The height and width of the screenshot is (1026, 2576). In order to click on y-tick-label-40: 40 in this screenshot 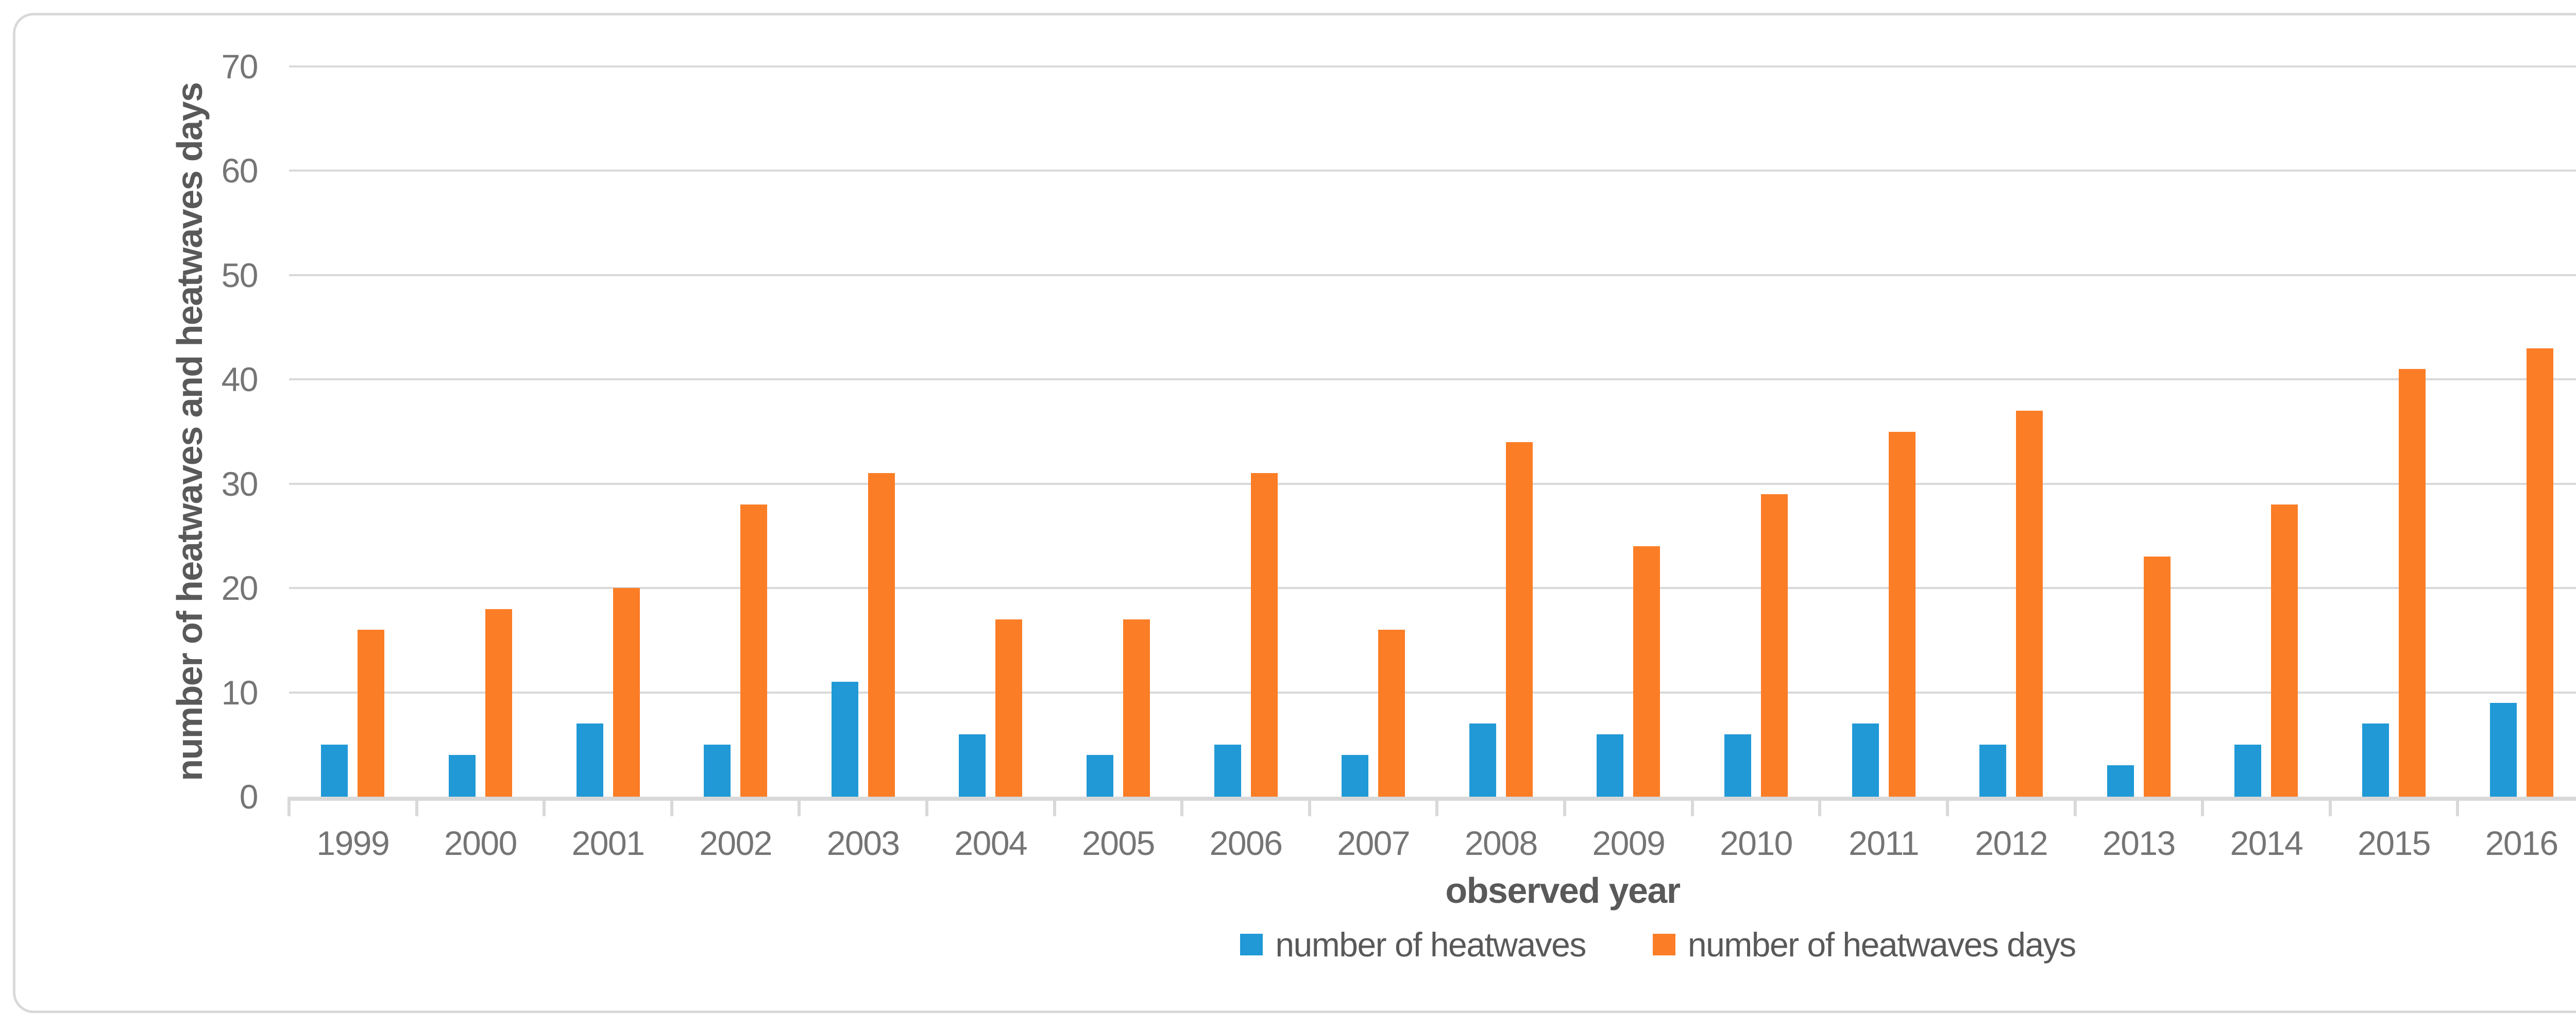, I will do `click(240, 379)`.